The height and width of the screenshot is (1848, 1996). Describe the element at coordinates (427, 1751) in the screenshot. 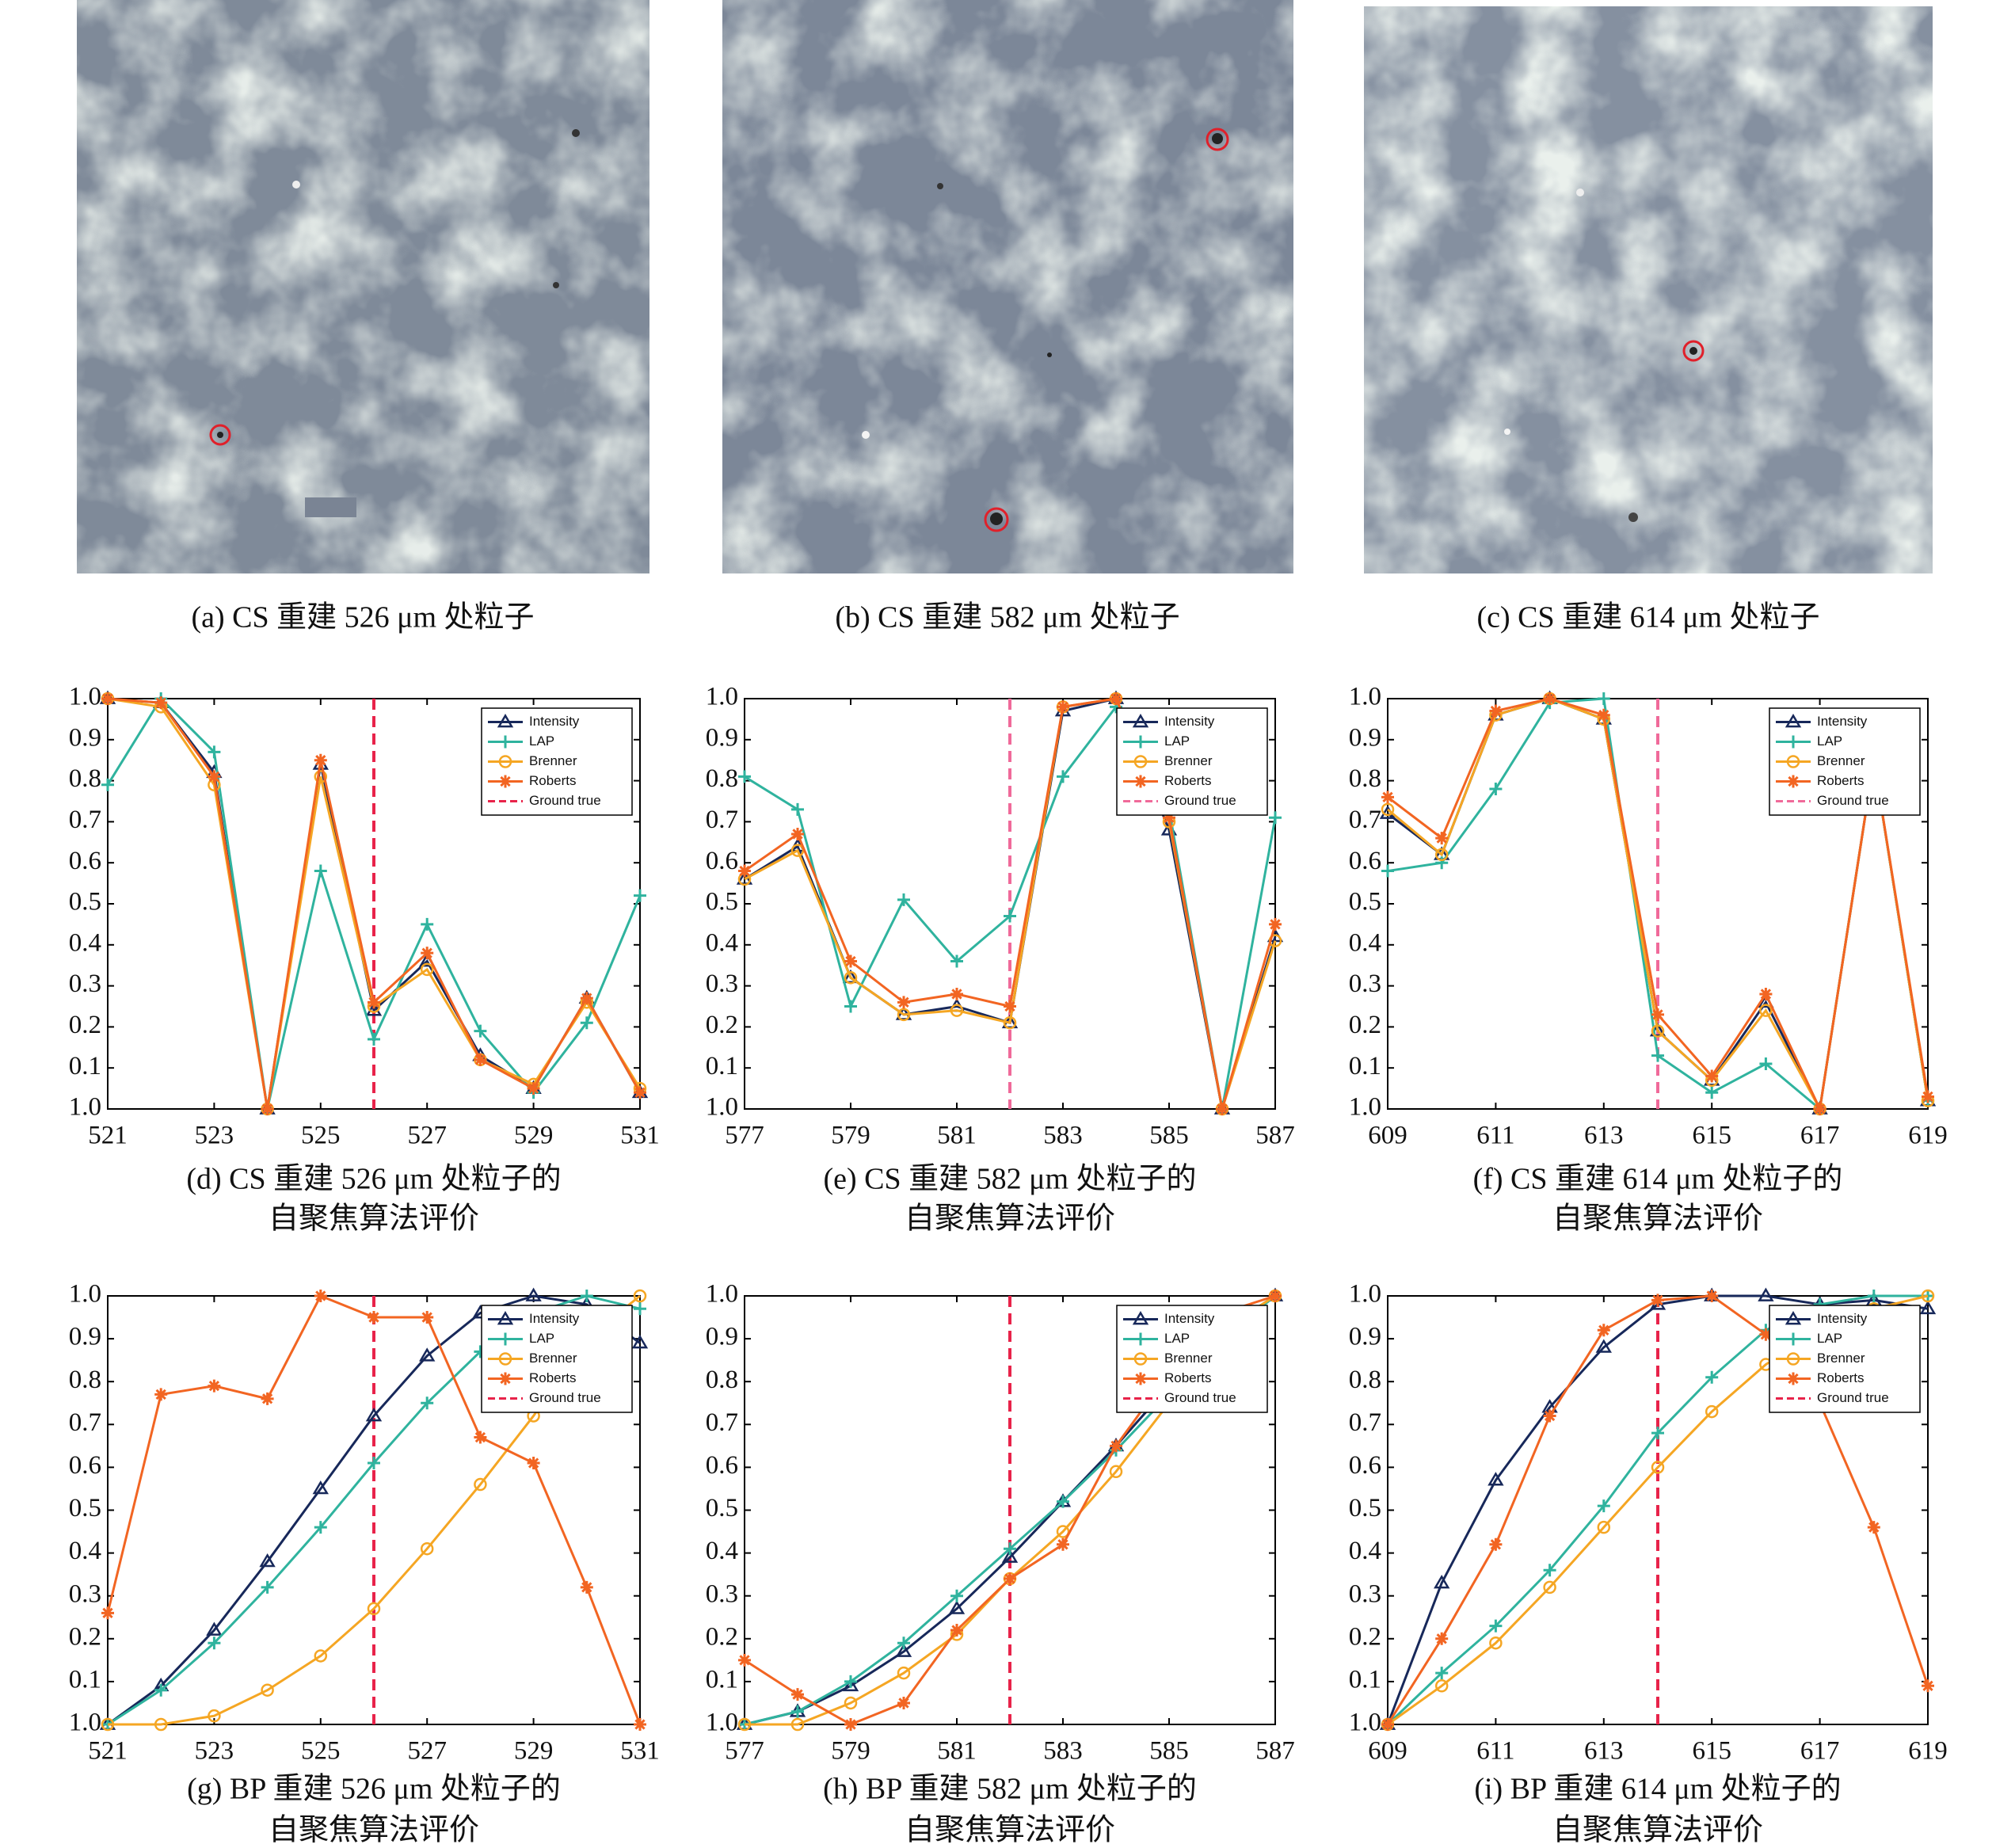

I see `x-tick-label: 527` at that location.